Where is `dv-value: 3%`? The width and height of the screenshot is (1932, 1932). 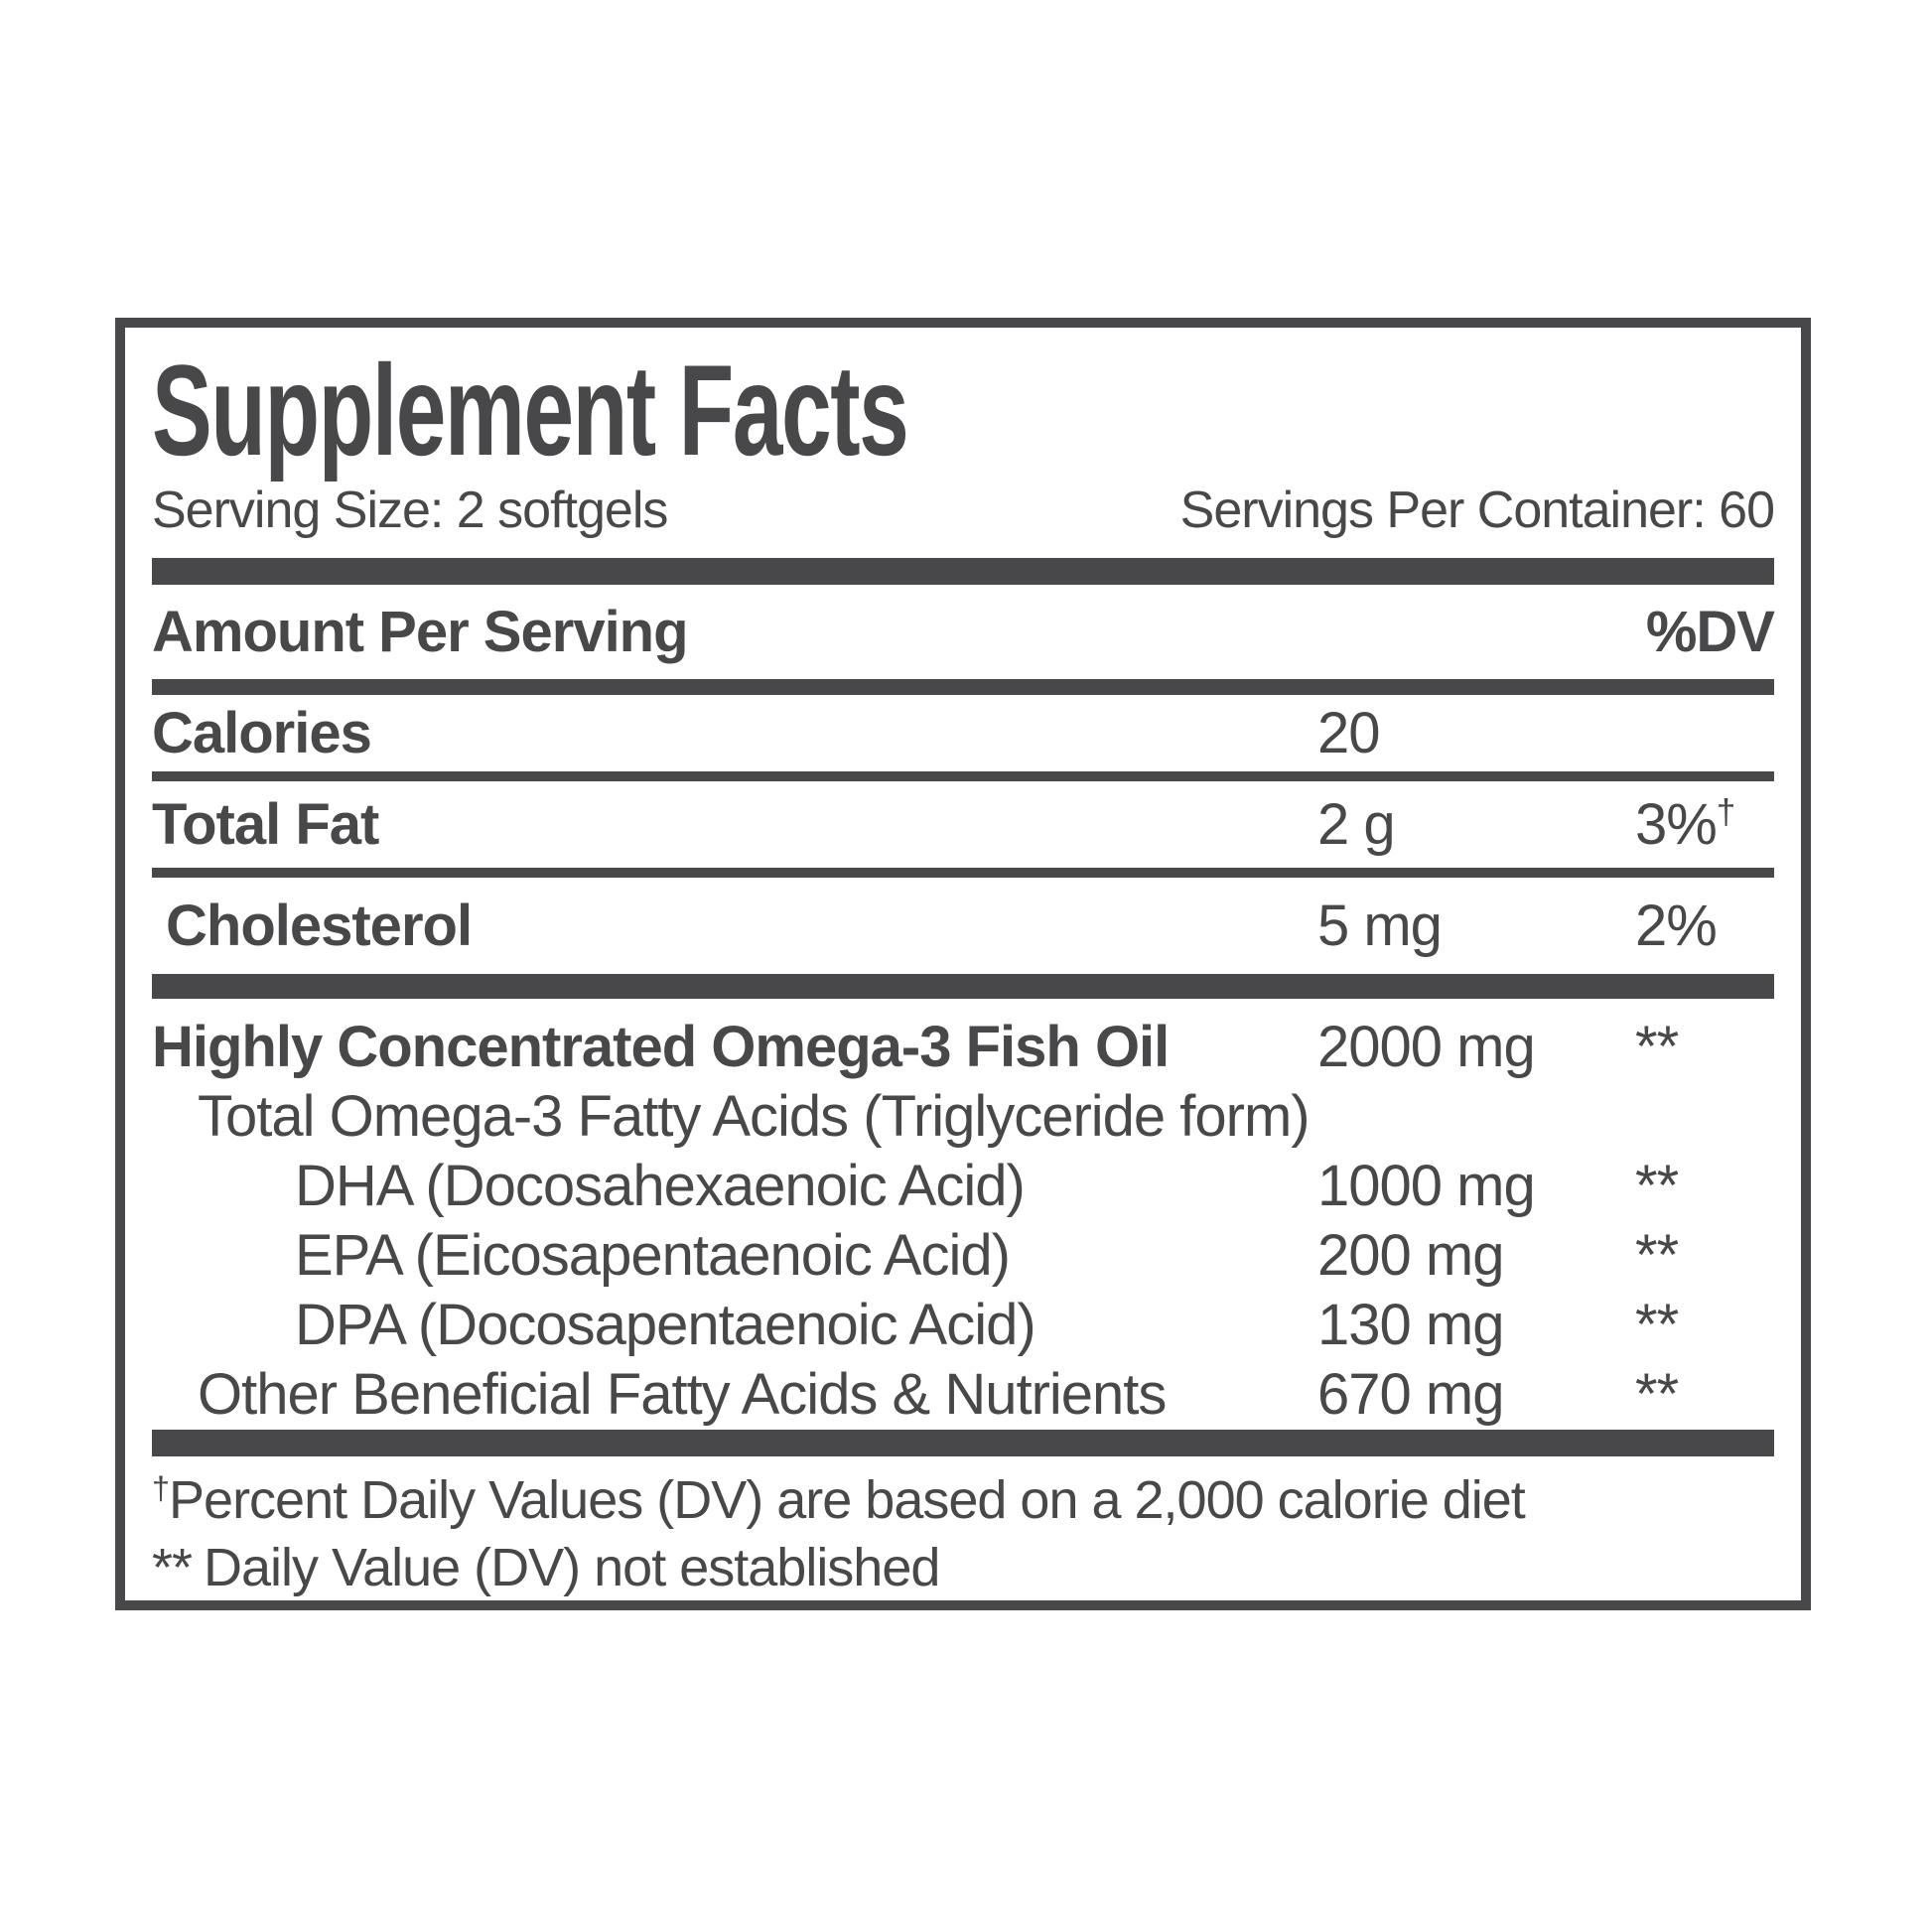
dv-value: 3% is located at coordinates (1677, 825).